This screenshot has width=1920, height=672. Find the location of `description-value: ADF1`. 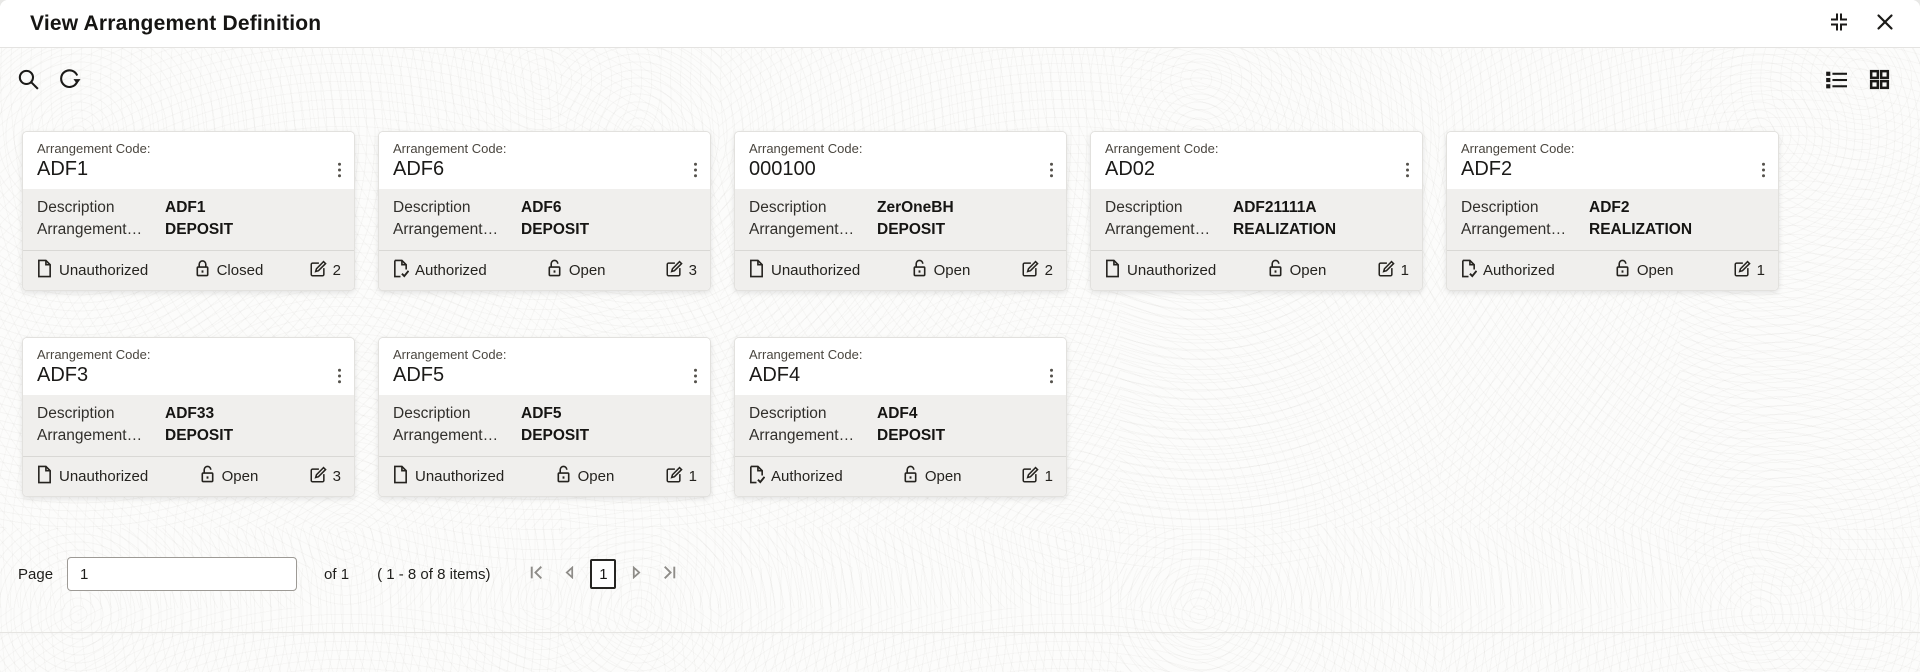

description-value: ADF1 is located at coordinates (185, 207).